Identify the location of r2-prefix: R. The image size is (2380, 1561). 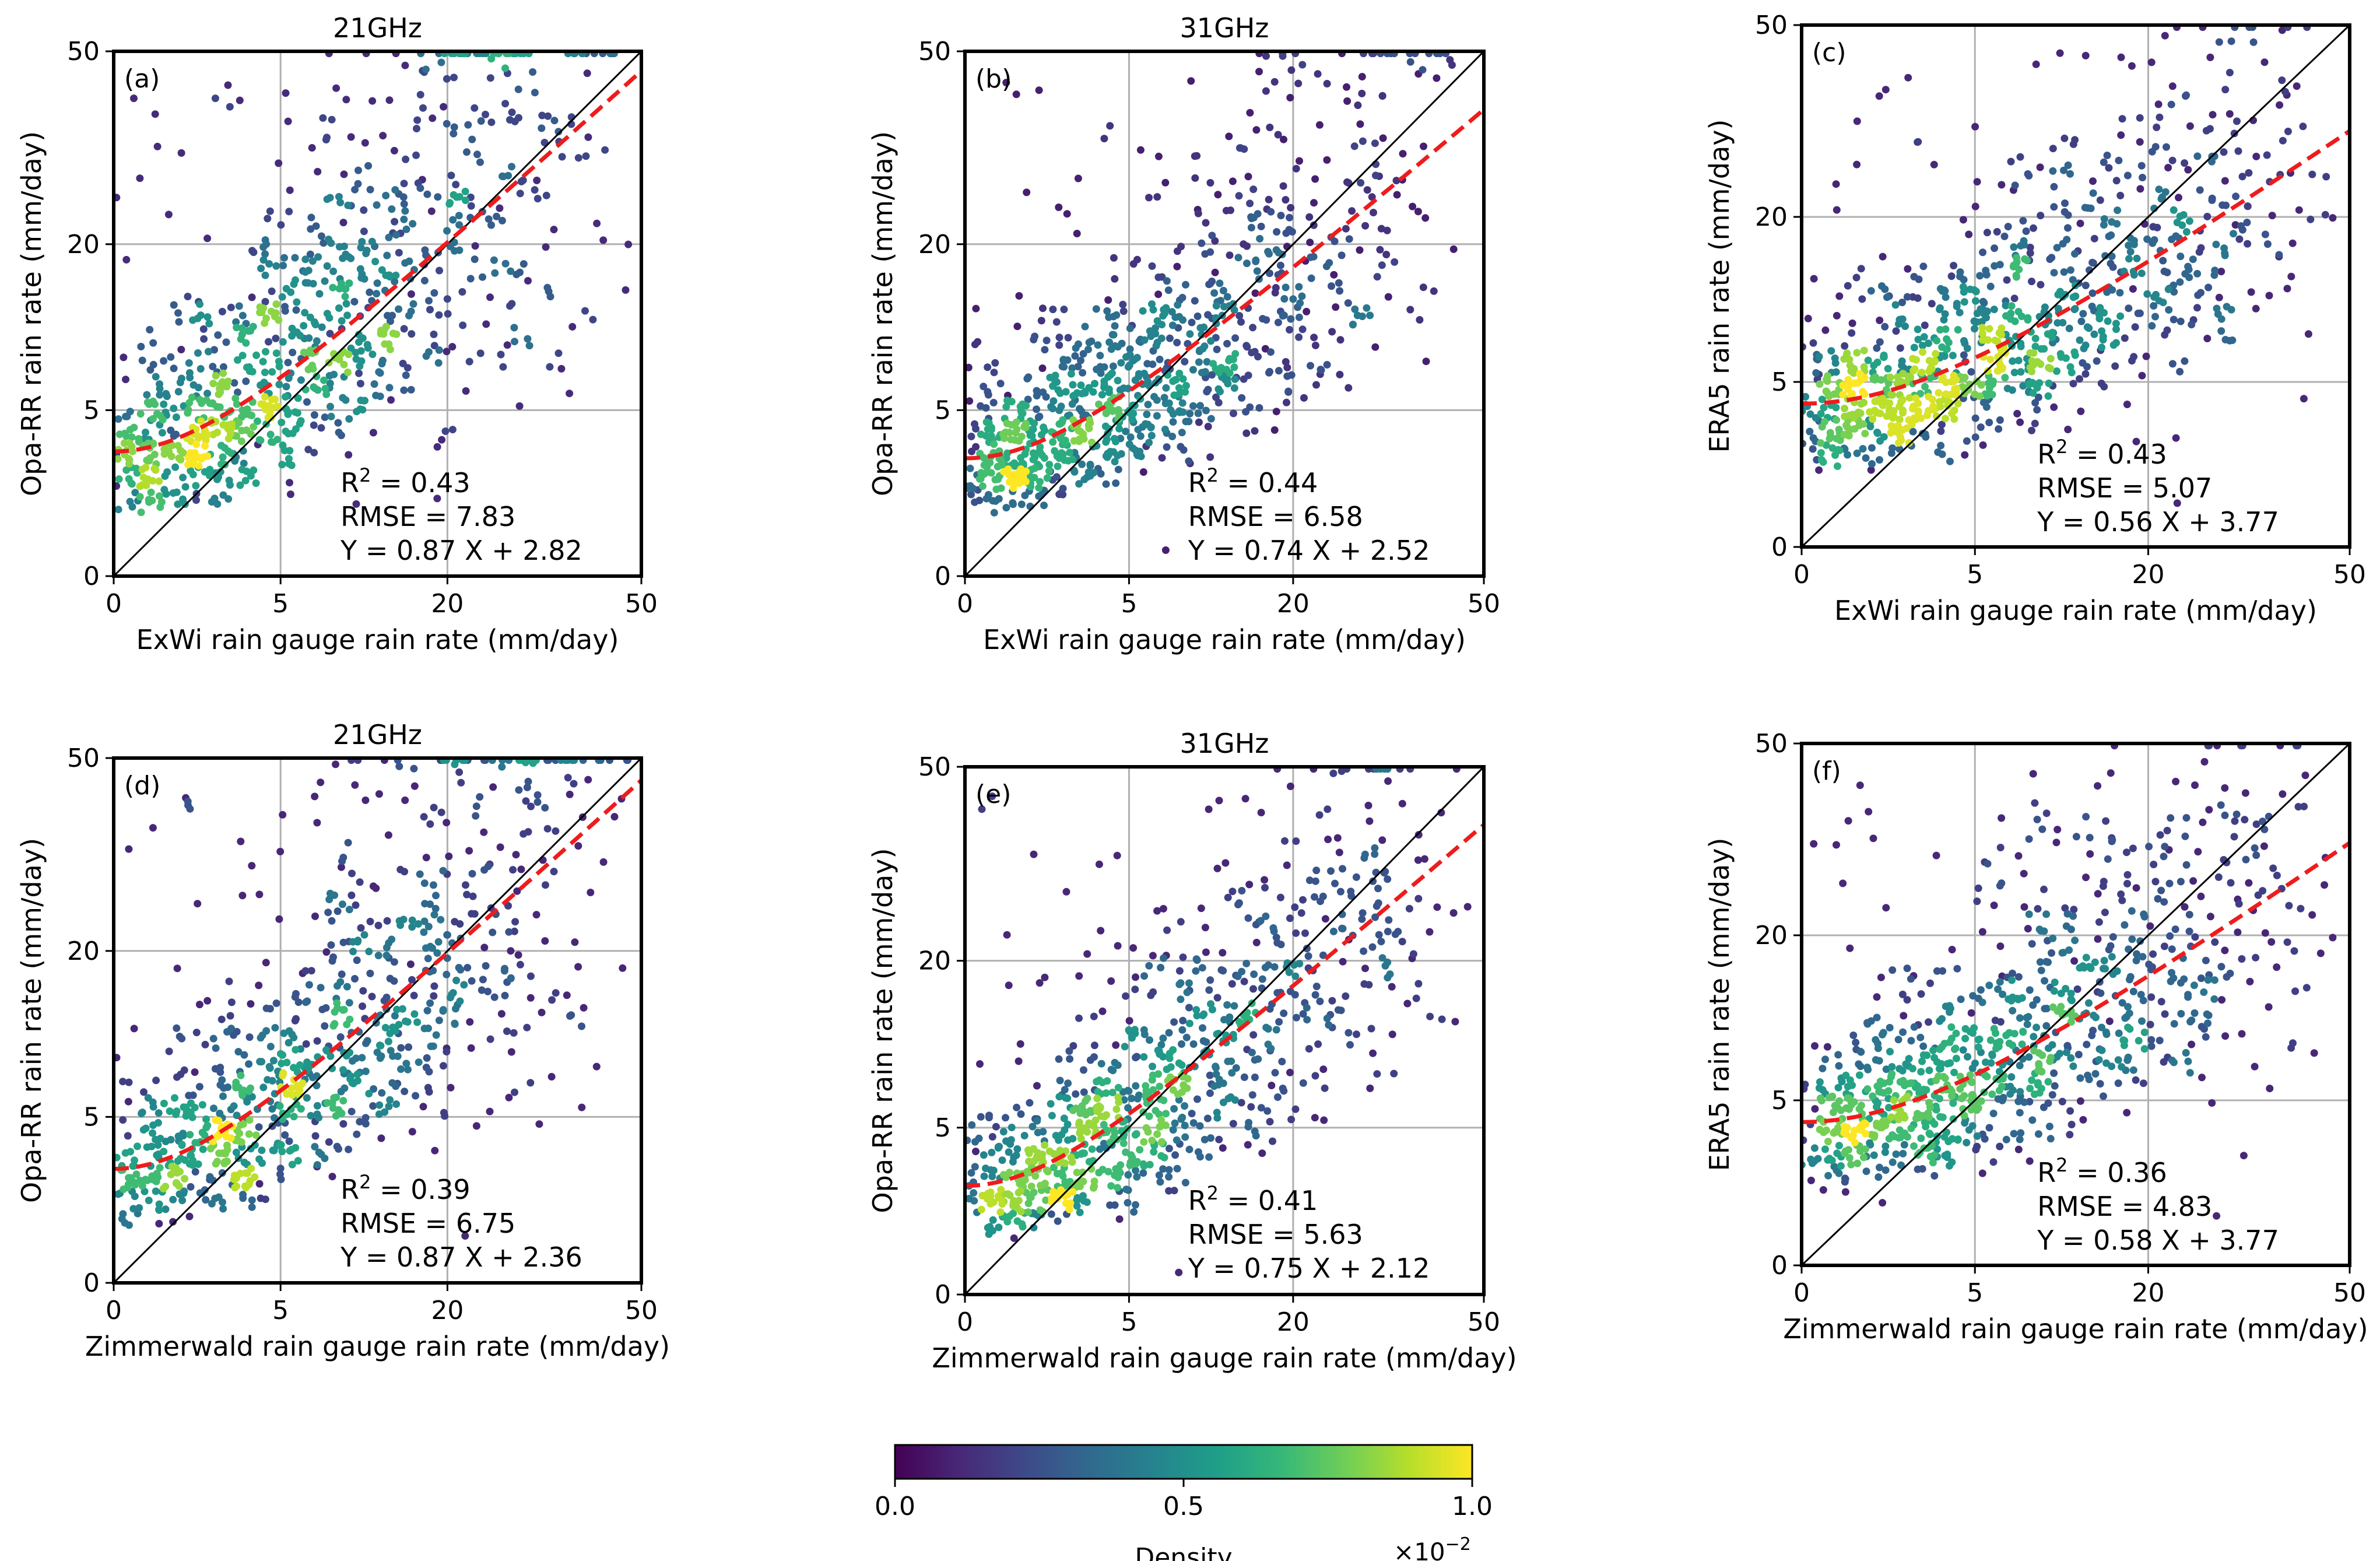
(349, 483).